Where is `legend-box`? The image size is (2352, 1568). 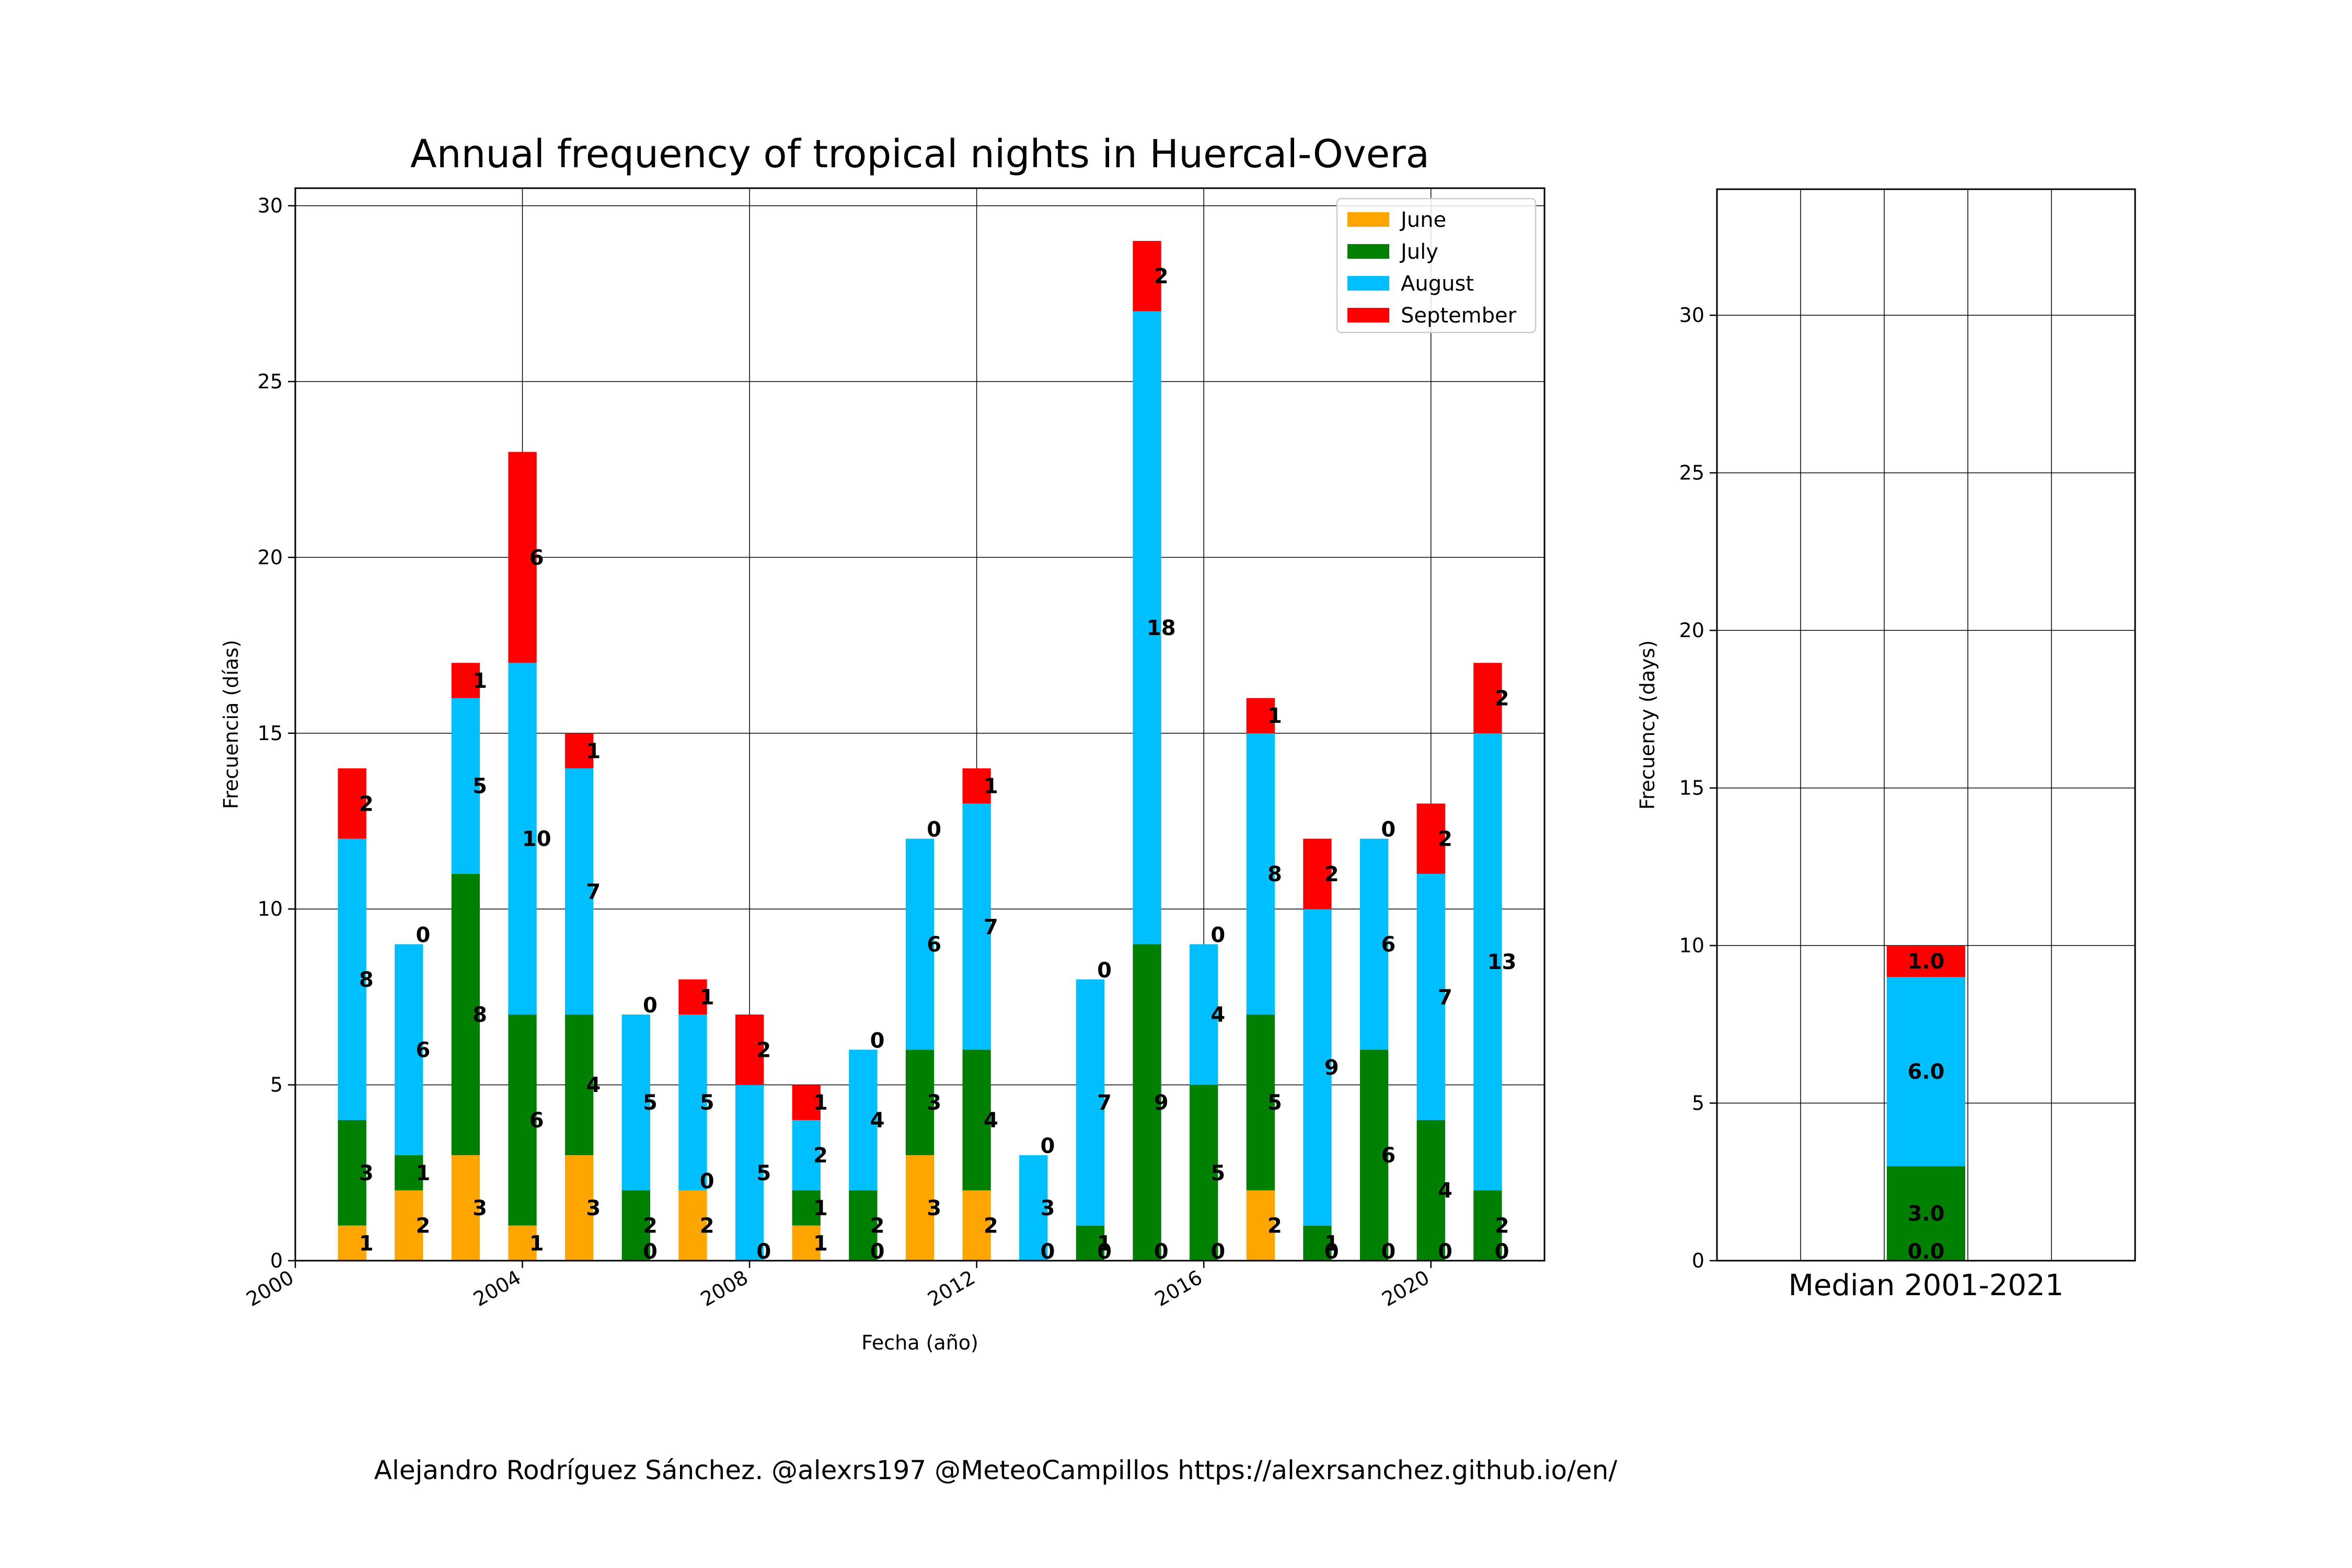 legend-box is located at coordinates (1436, 265).